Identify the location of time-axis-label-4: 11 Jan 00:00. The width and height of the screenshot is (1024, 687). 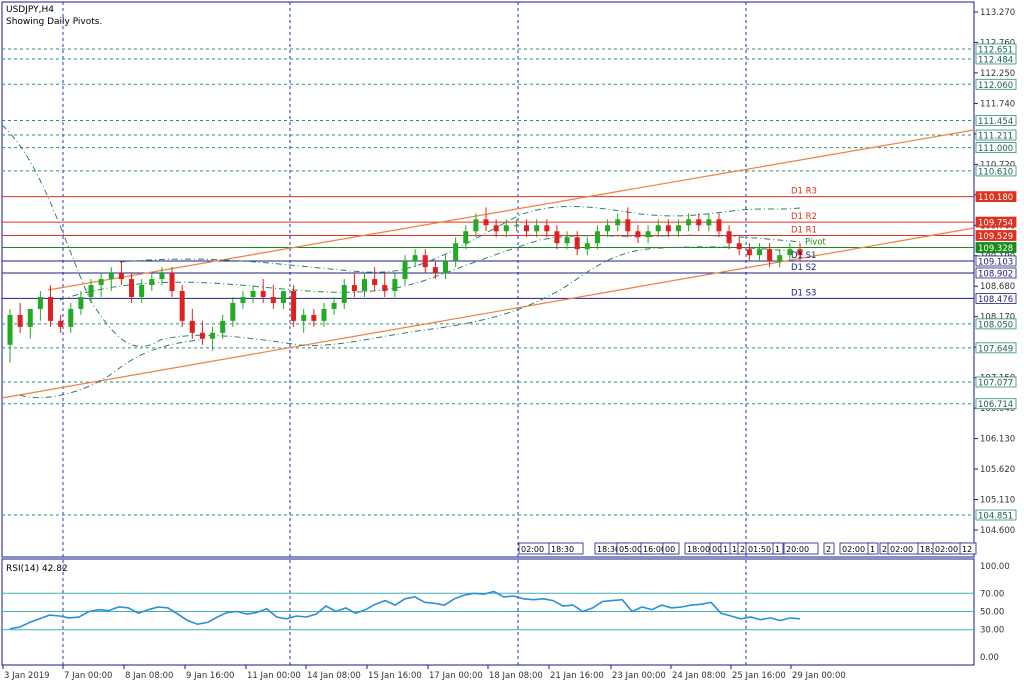
(274, 676).